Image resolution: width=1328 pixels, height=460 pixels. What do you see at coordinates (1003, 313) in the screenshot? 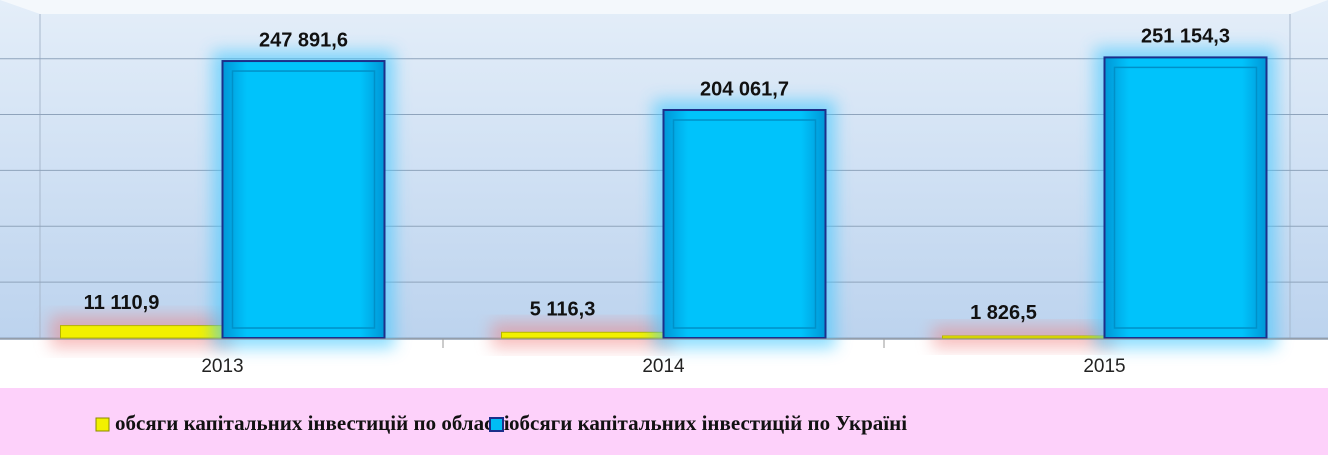
I see `data-label: 1 826,5` at bounding box center [1003, 313].